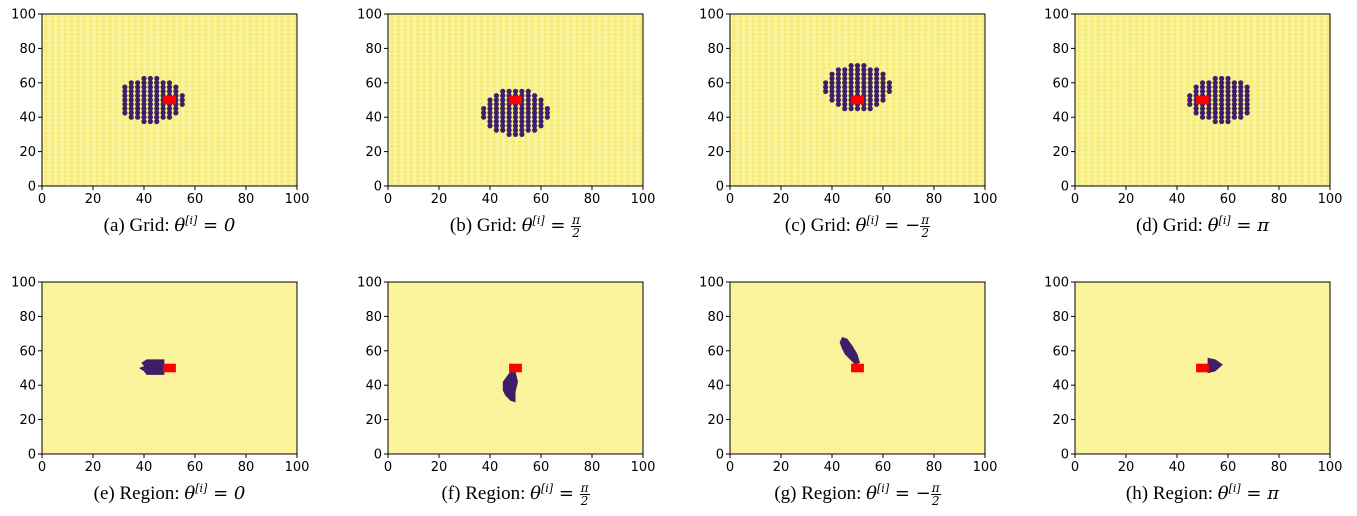 The width and height of the screenshot is (1357, 516). What do you see at coordinates (1193, 376) in the screenshot?
I see `panel-h: 0 20 40 60 80 100 0 20 40 60 80 100` at bounding box center [1193, 376].